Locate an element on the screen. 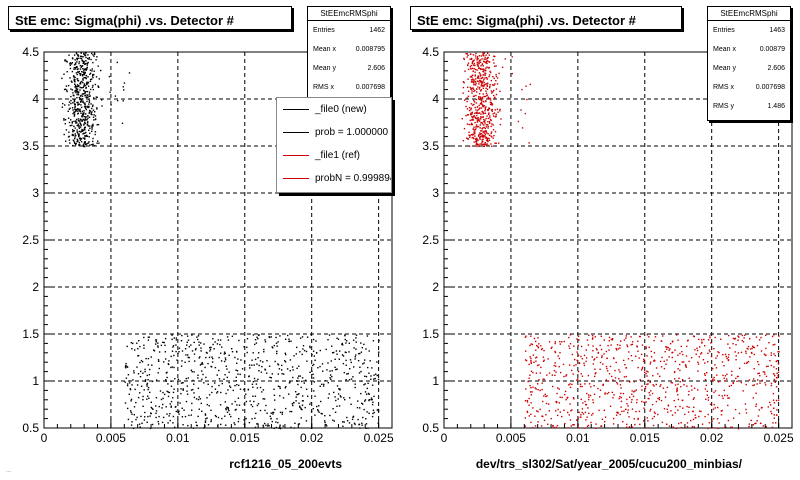 The height and width of the screenshot is (480, 800). x-tick-label: 0.015 is located at coordinates (245, 438).